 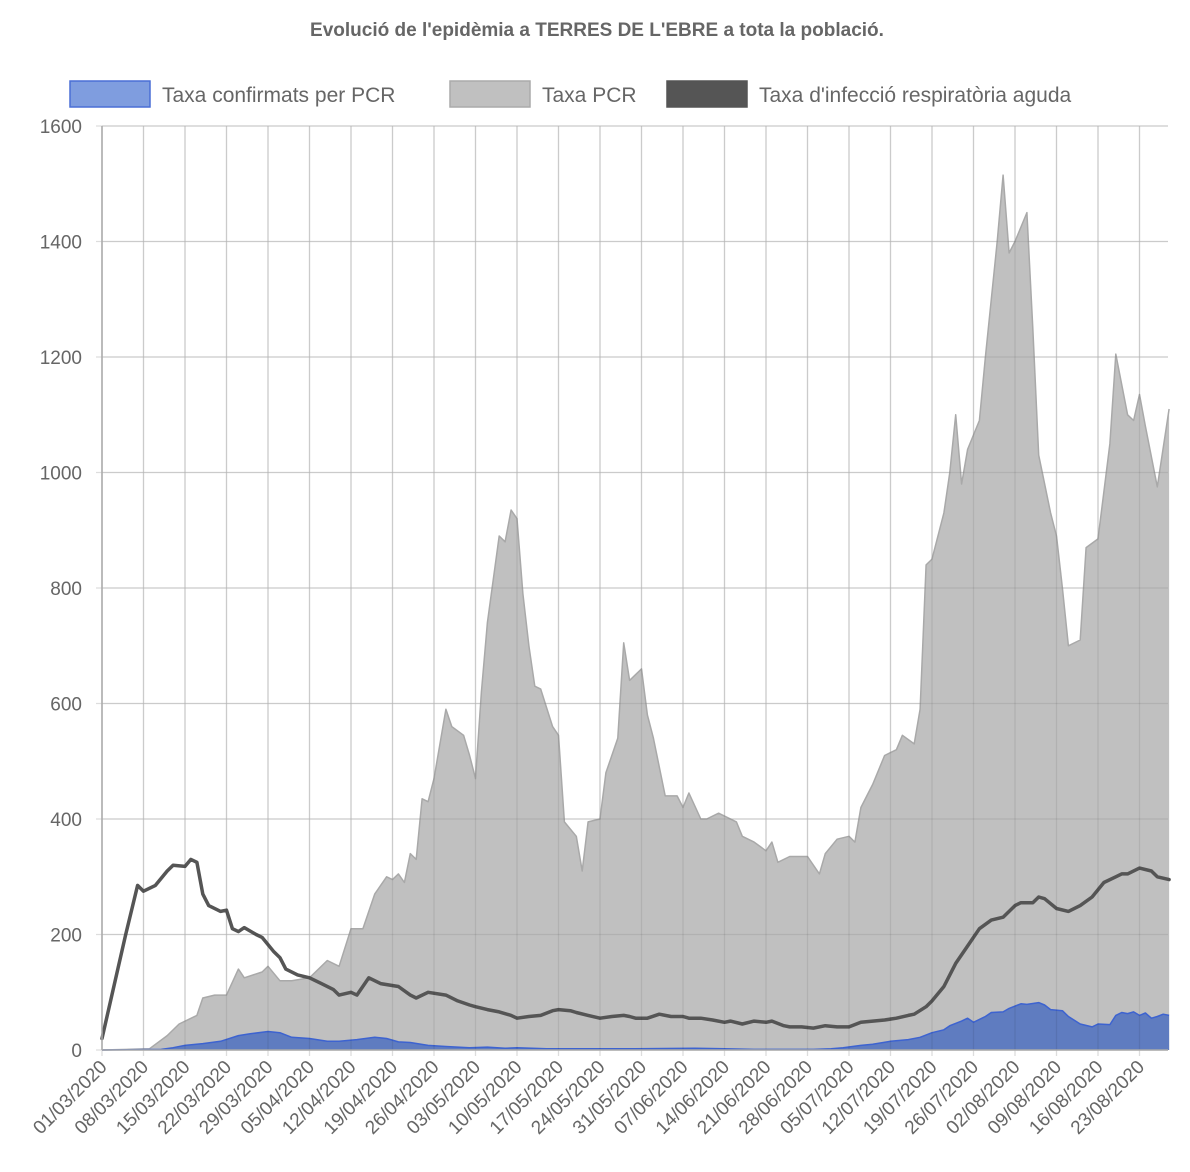 I want to click on y-tick-label: 1000, so click(x=61, y=474).